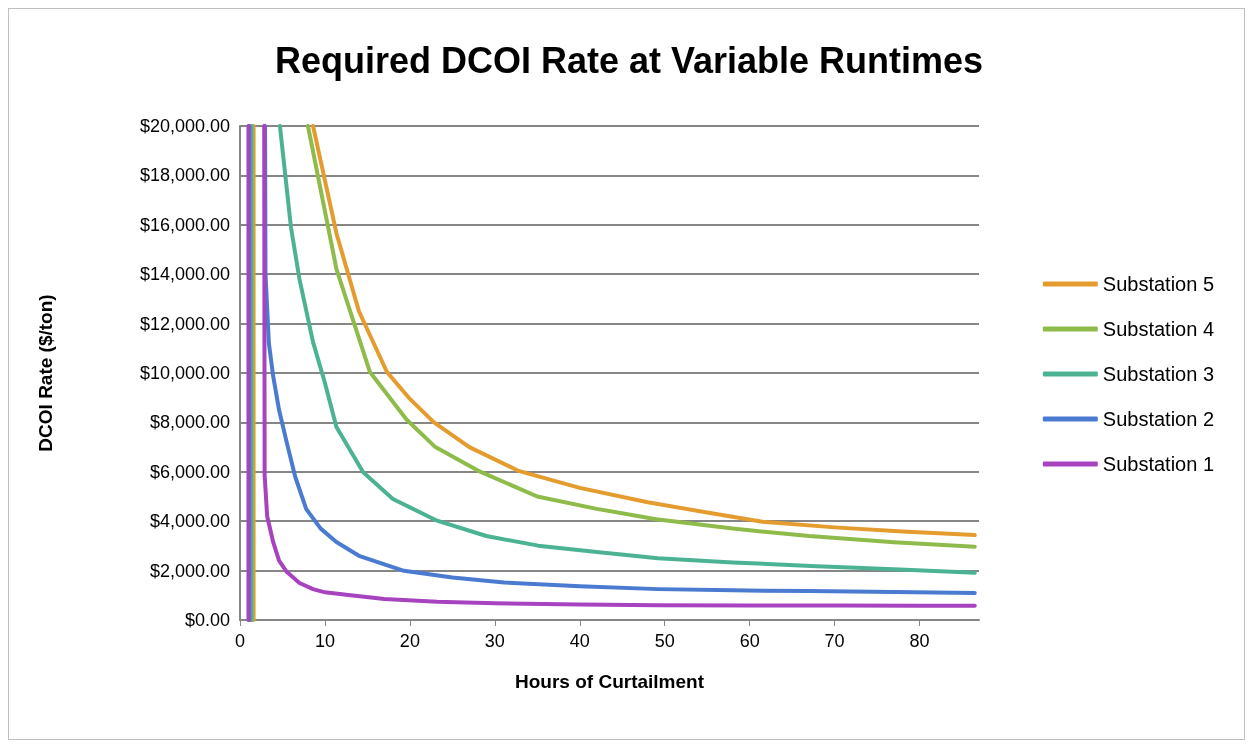  Describe the element at coordinates (834, 641) in the screenshot. I see `x-tick-label: 70` at that location.